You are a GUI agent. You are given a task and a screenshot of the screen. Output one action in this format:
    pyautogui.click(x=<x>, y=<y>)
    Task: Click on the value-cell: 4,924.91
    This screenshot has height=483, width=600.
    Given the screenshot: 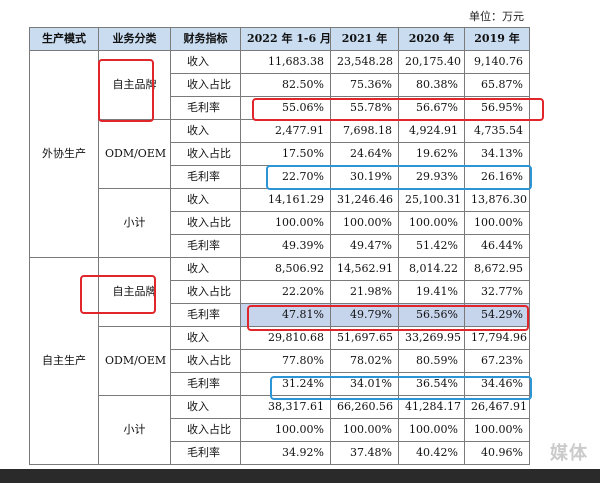 What is the action you would take?
    pyautogui.click(x=431, y=131)
    